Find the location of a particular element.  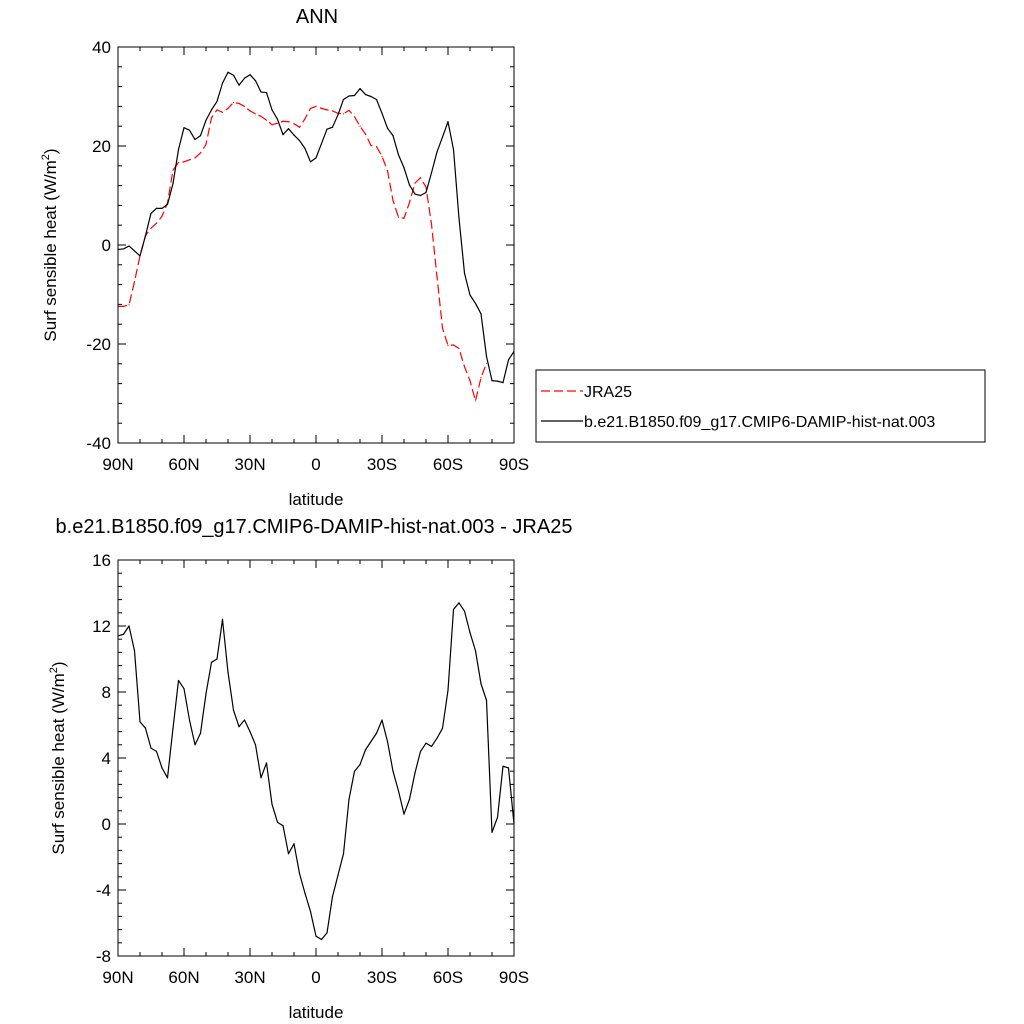

y-tick-label: 4 is located at coordinates (106, 758).